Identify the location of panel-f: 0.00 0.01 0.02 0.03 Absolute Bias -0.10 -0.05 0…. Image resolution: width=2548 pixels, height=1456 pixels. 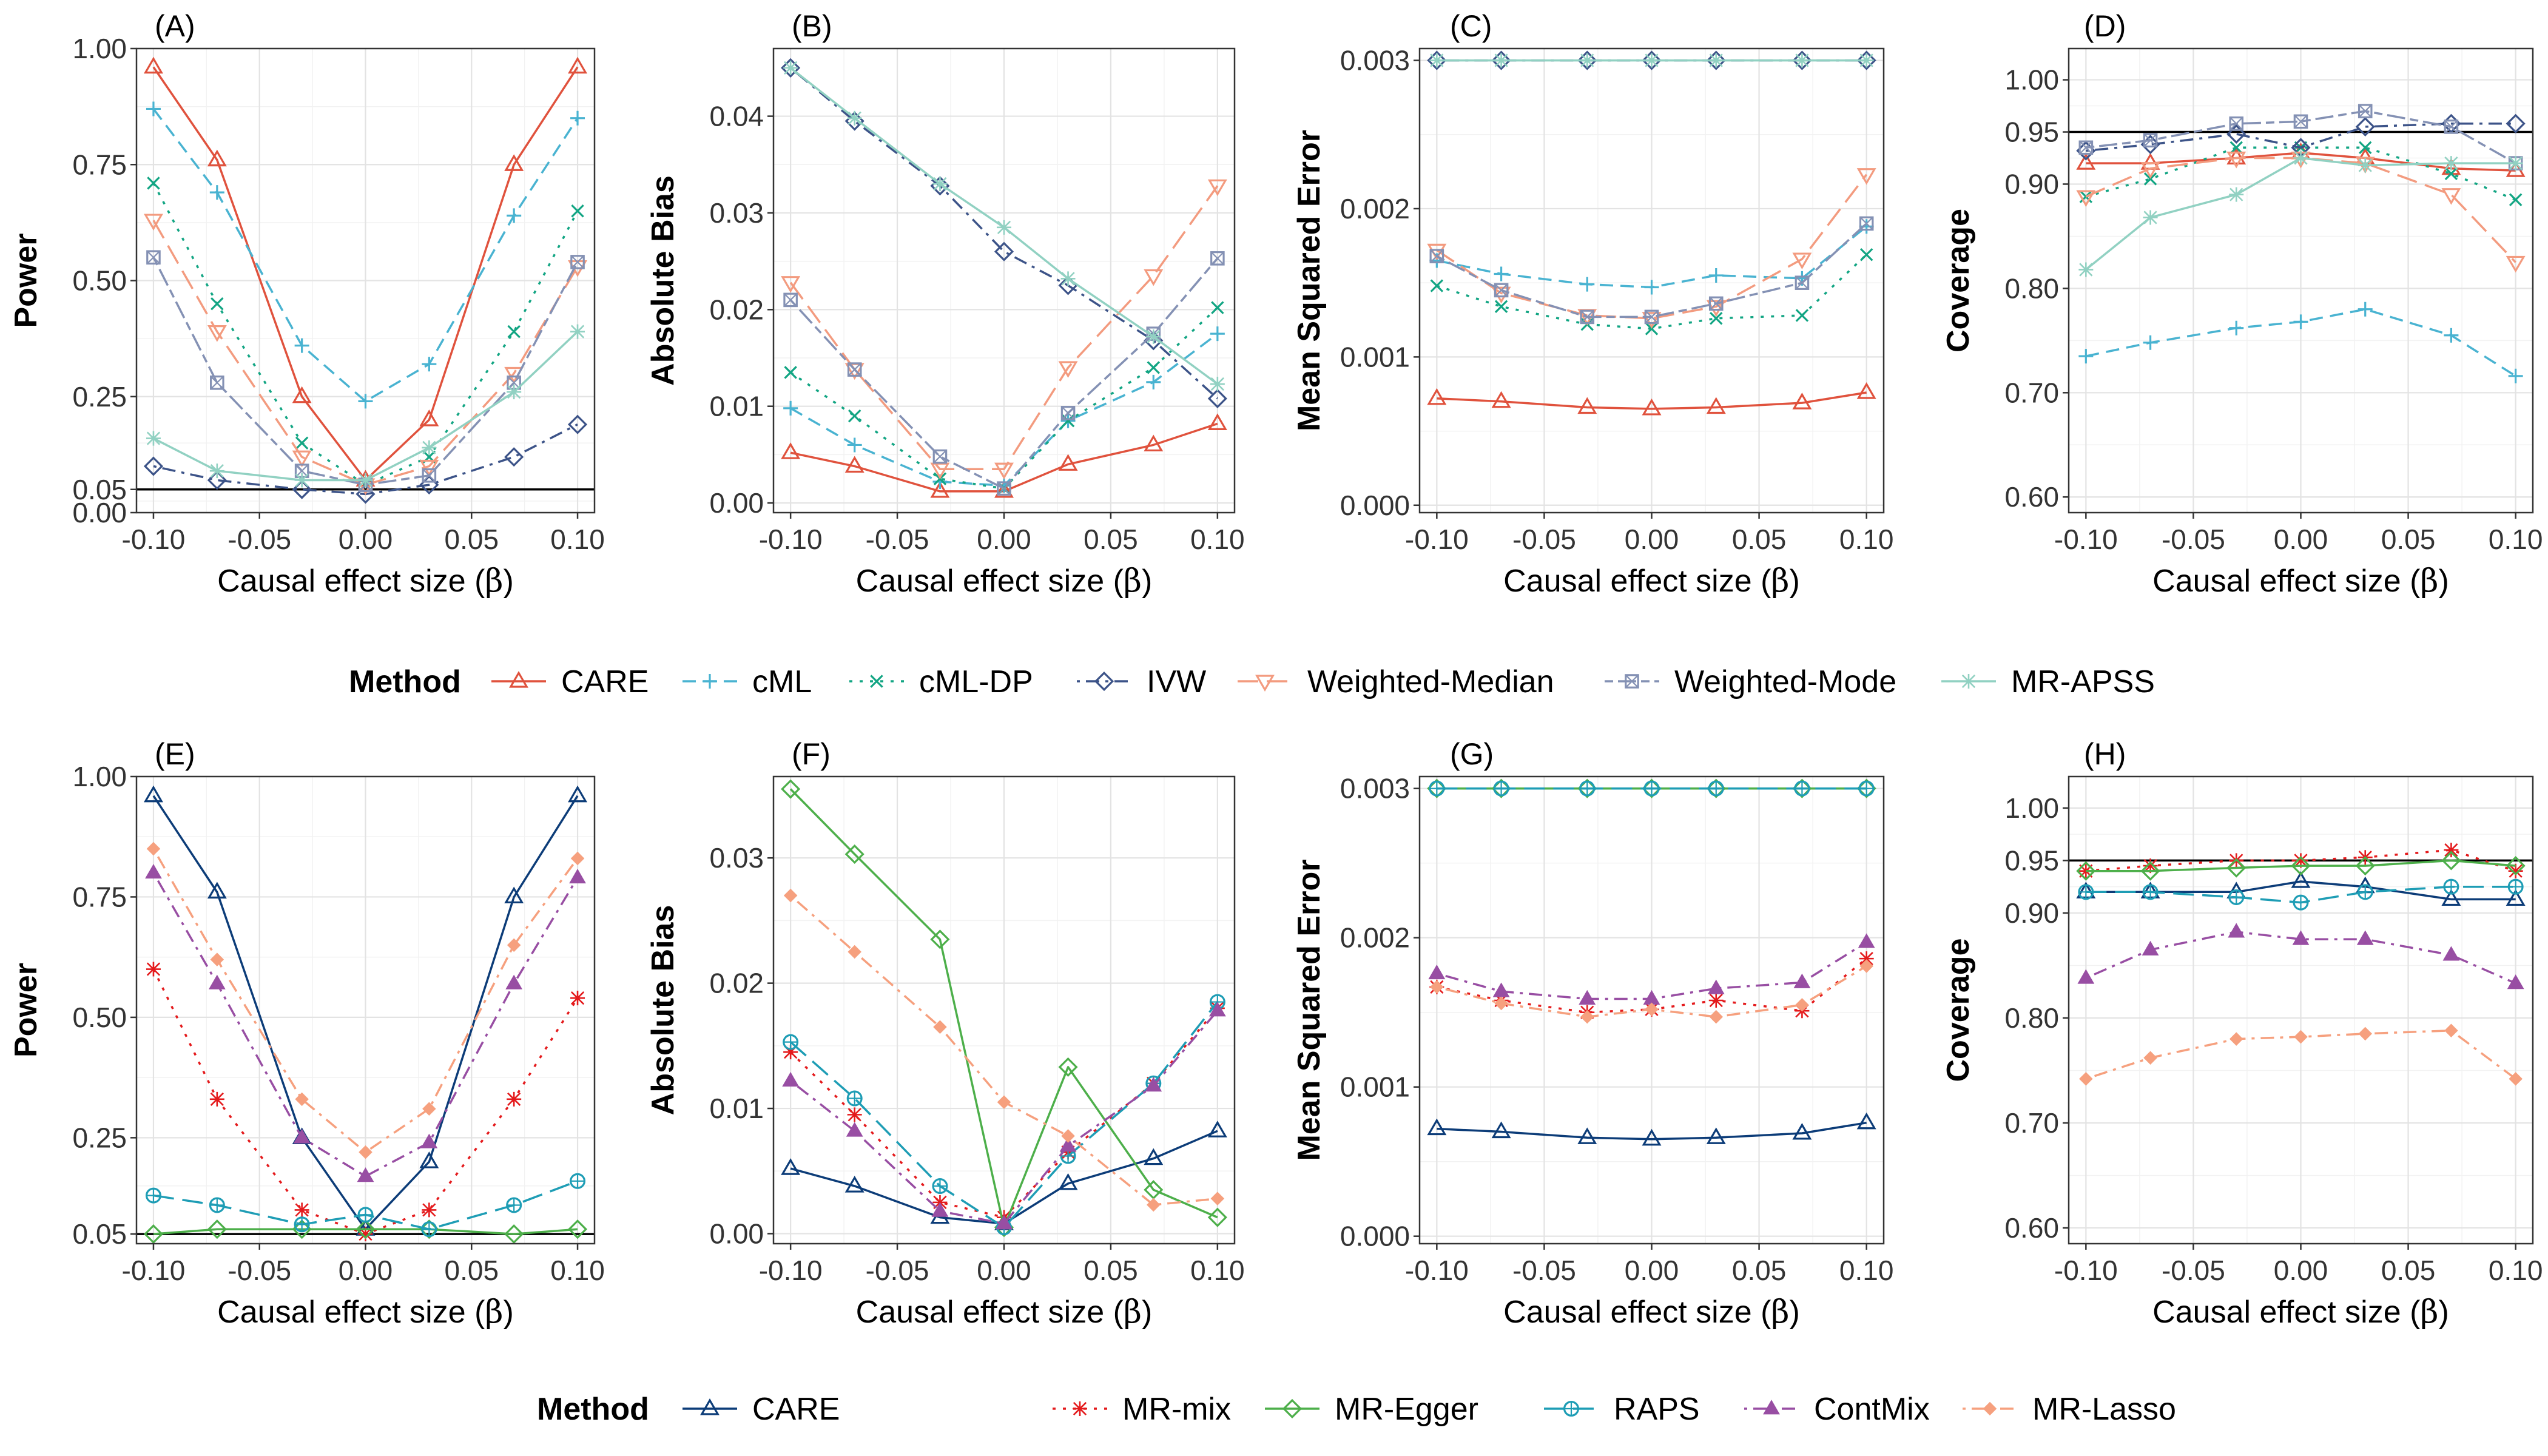
(945, 1033).